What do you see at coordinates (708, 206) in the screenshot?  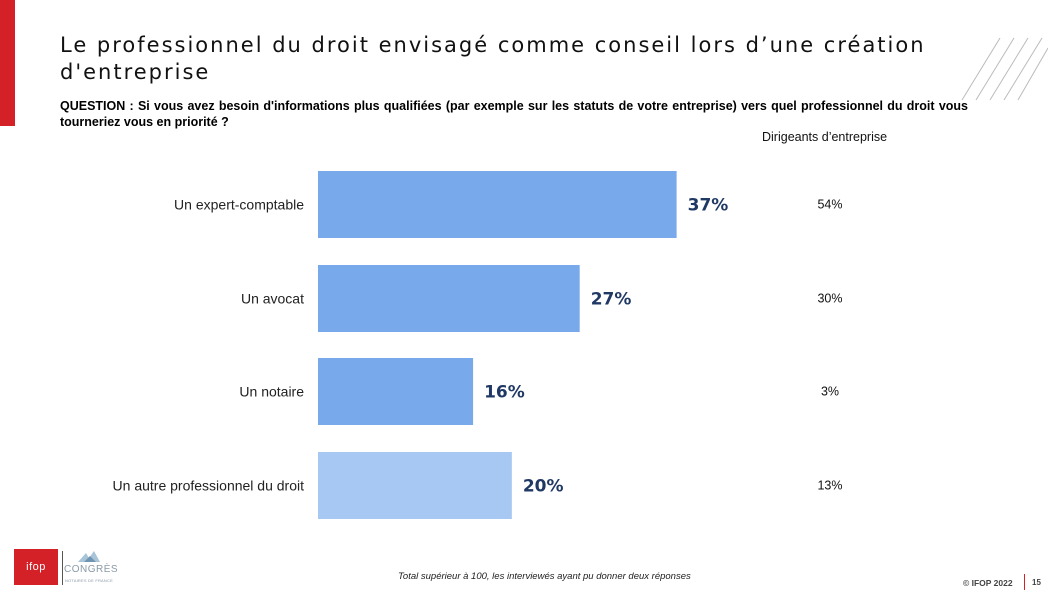 I see `value-label: 37%` at bounding box center [708, 206].